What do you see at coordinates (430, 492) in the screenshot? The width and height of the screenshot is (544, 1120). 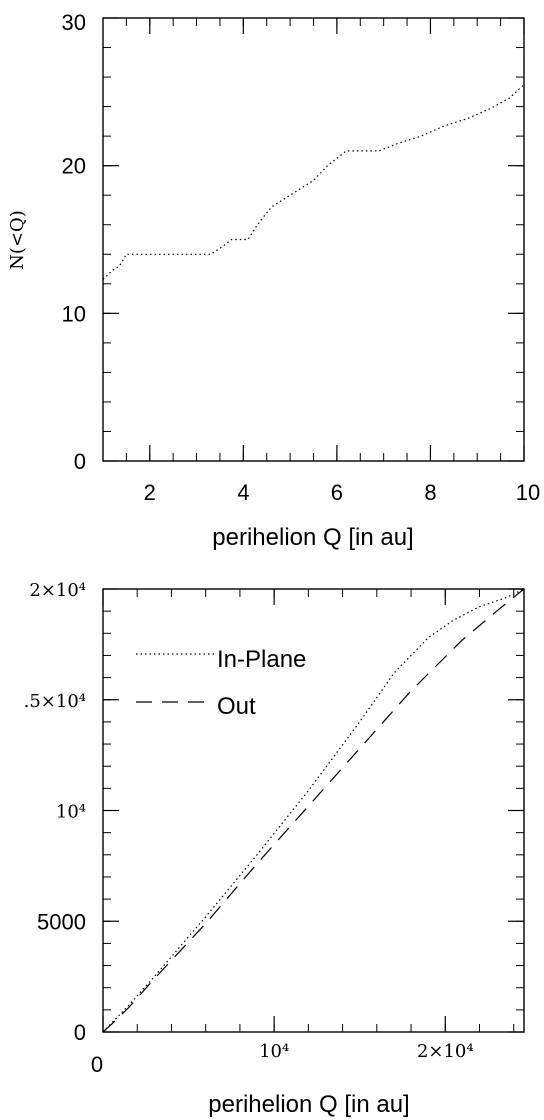 I see `x-tick-label: 8` at bounding box center [430, 492].